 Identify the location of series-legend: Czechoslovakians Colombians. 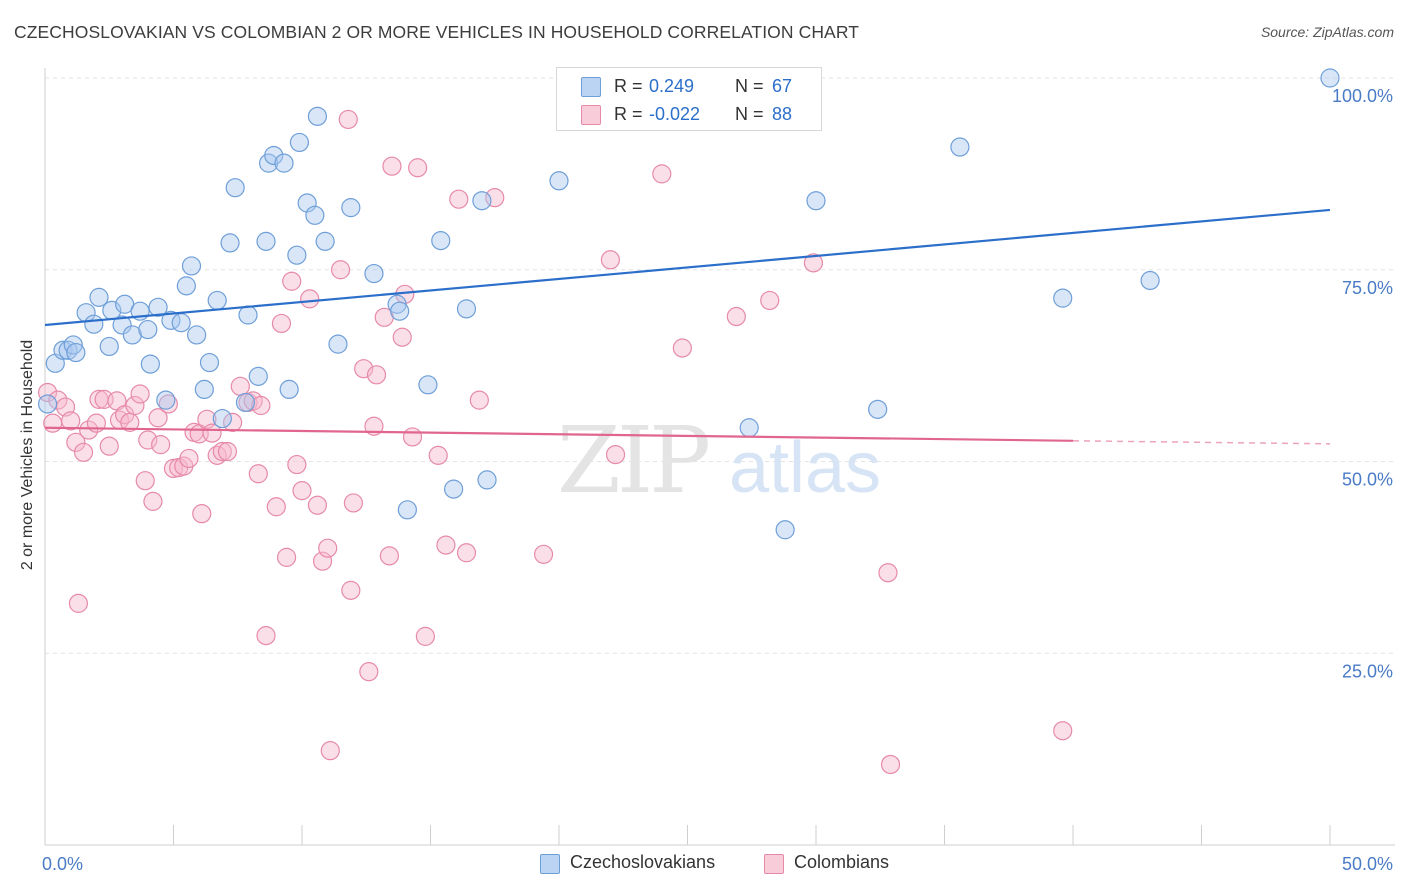
(703, 865).